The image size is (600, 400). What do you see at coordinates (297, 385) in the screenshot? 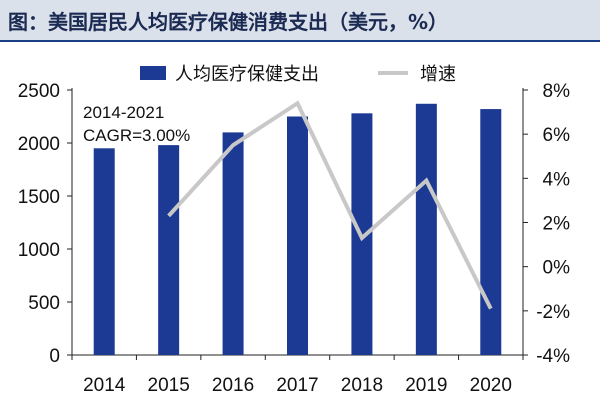
I see `x-axis-tick-label: 2017` at bounding box center [297, 385].